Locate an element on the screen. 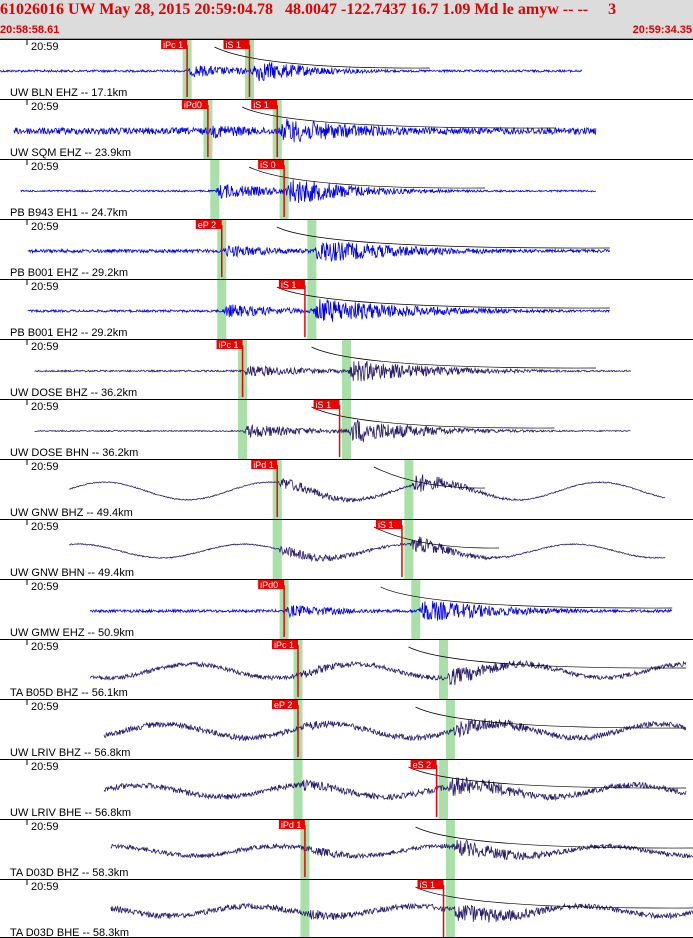 The image size is (693, 938). trace-row: iPd0 iS 1 20:59 UW SQM EHZ -- 23.9km is located at coordinates (346, 129).